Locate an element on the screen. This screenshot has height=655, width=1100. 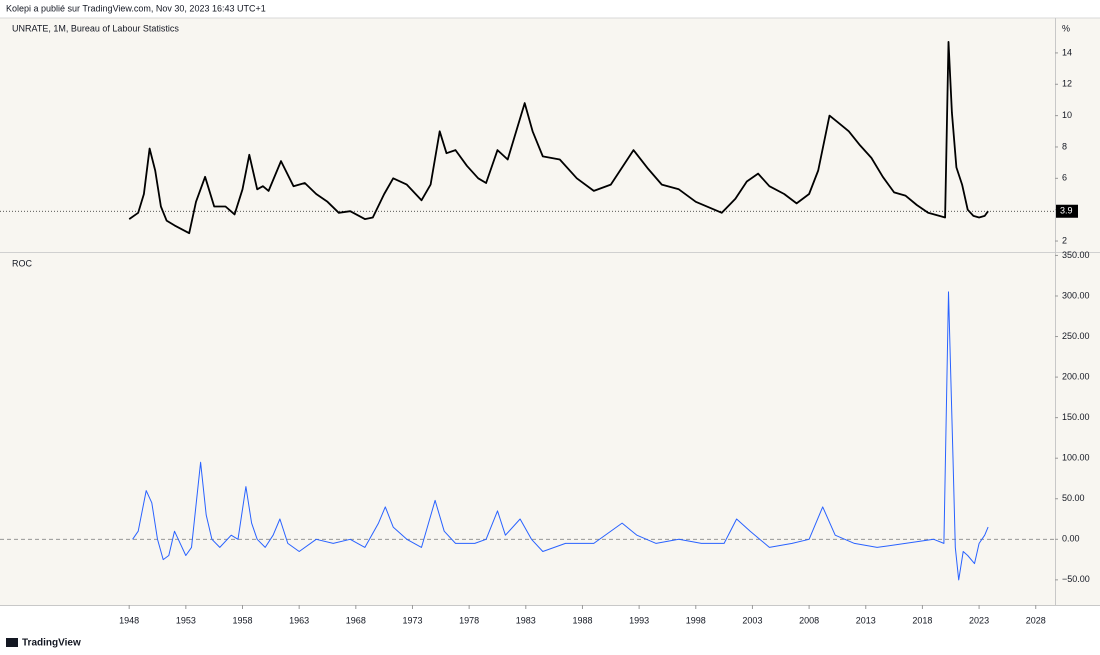
unit: % is located at coordinates (1066, 28).